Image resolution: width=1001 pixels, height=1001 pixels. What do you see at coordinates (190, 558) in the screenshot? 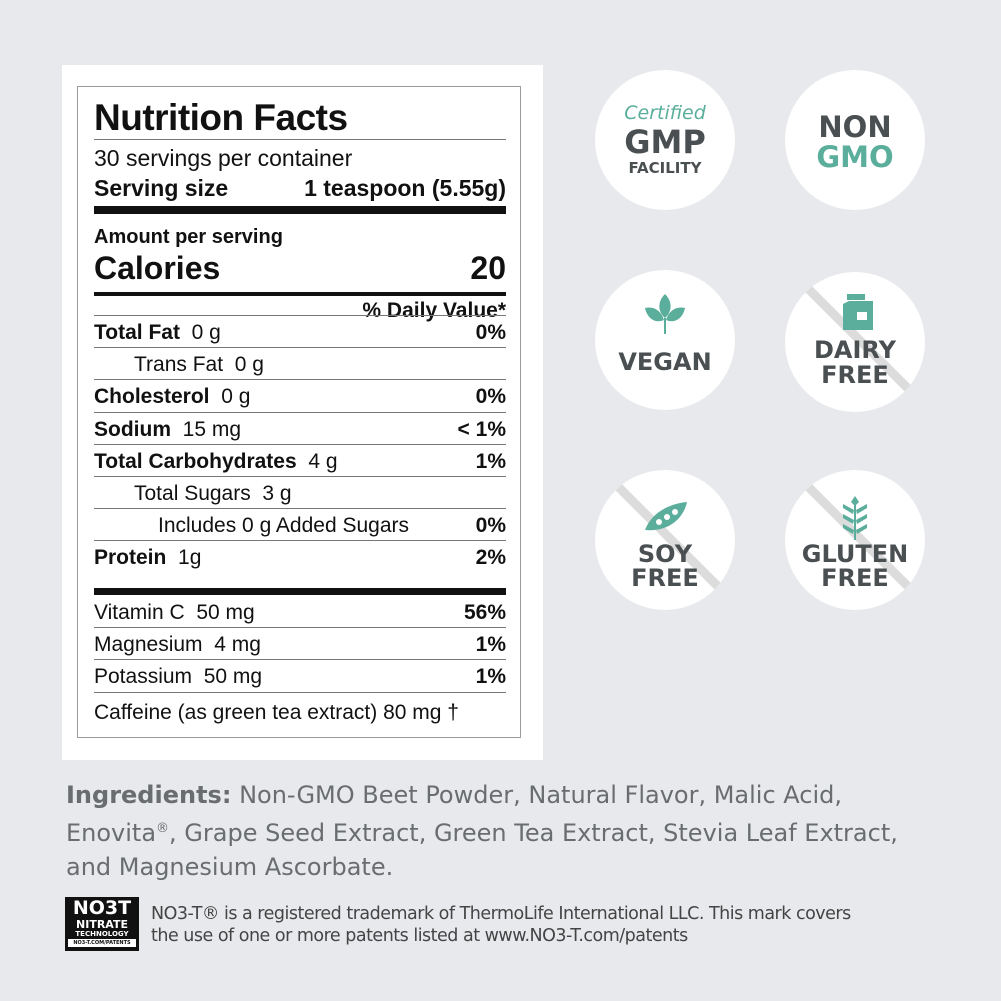
I see `nutrient-amount: 1g` at bounding box center [190, 558].